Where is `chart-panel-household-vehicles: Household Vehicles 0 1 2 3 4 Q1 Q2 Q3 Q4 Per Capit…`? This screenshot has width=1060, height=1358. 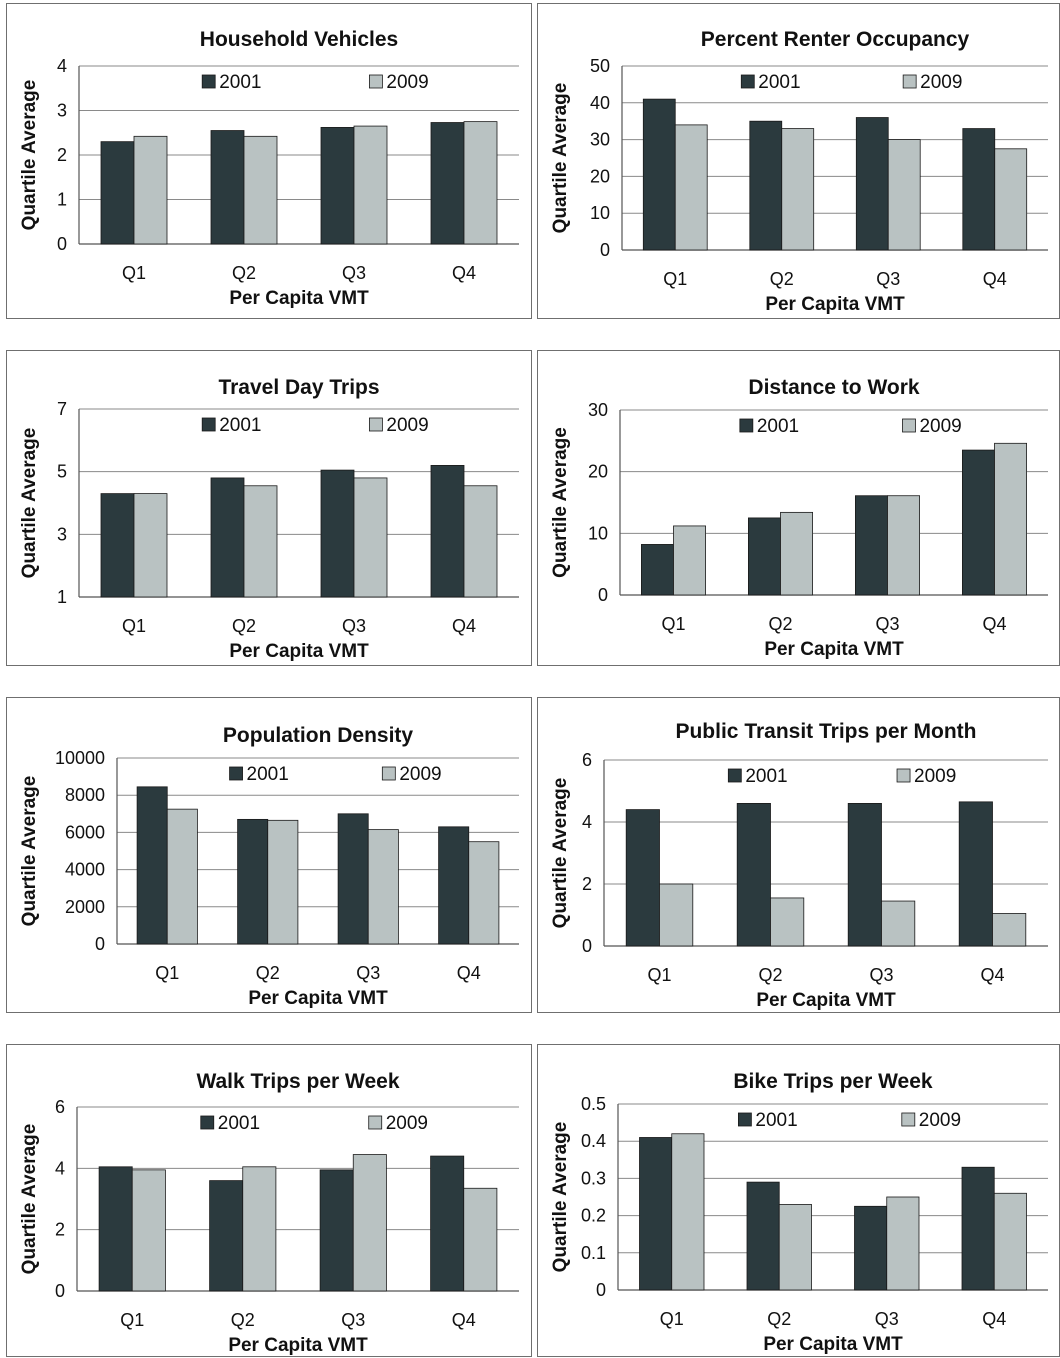
chart-panel-household-vehicles: Household Vehicles 0 1 2 3 4 Q1 Q2 Q3 Q4 Per Capit… is located at coordinates (269, 161).